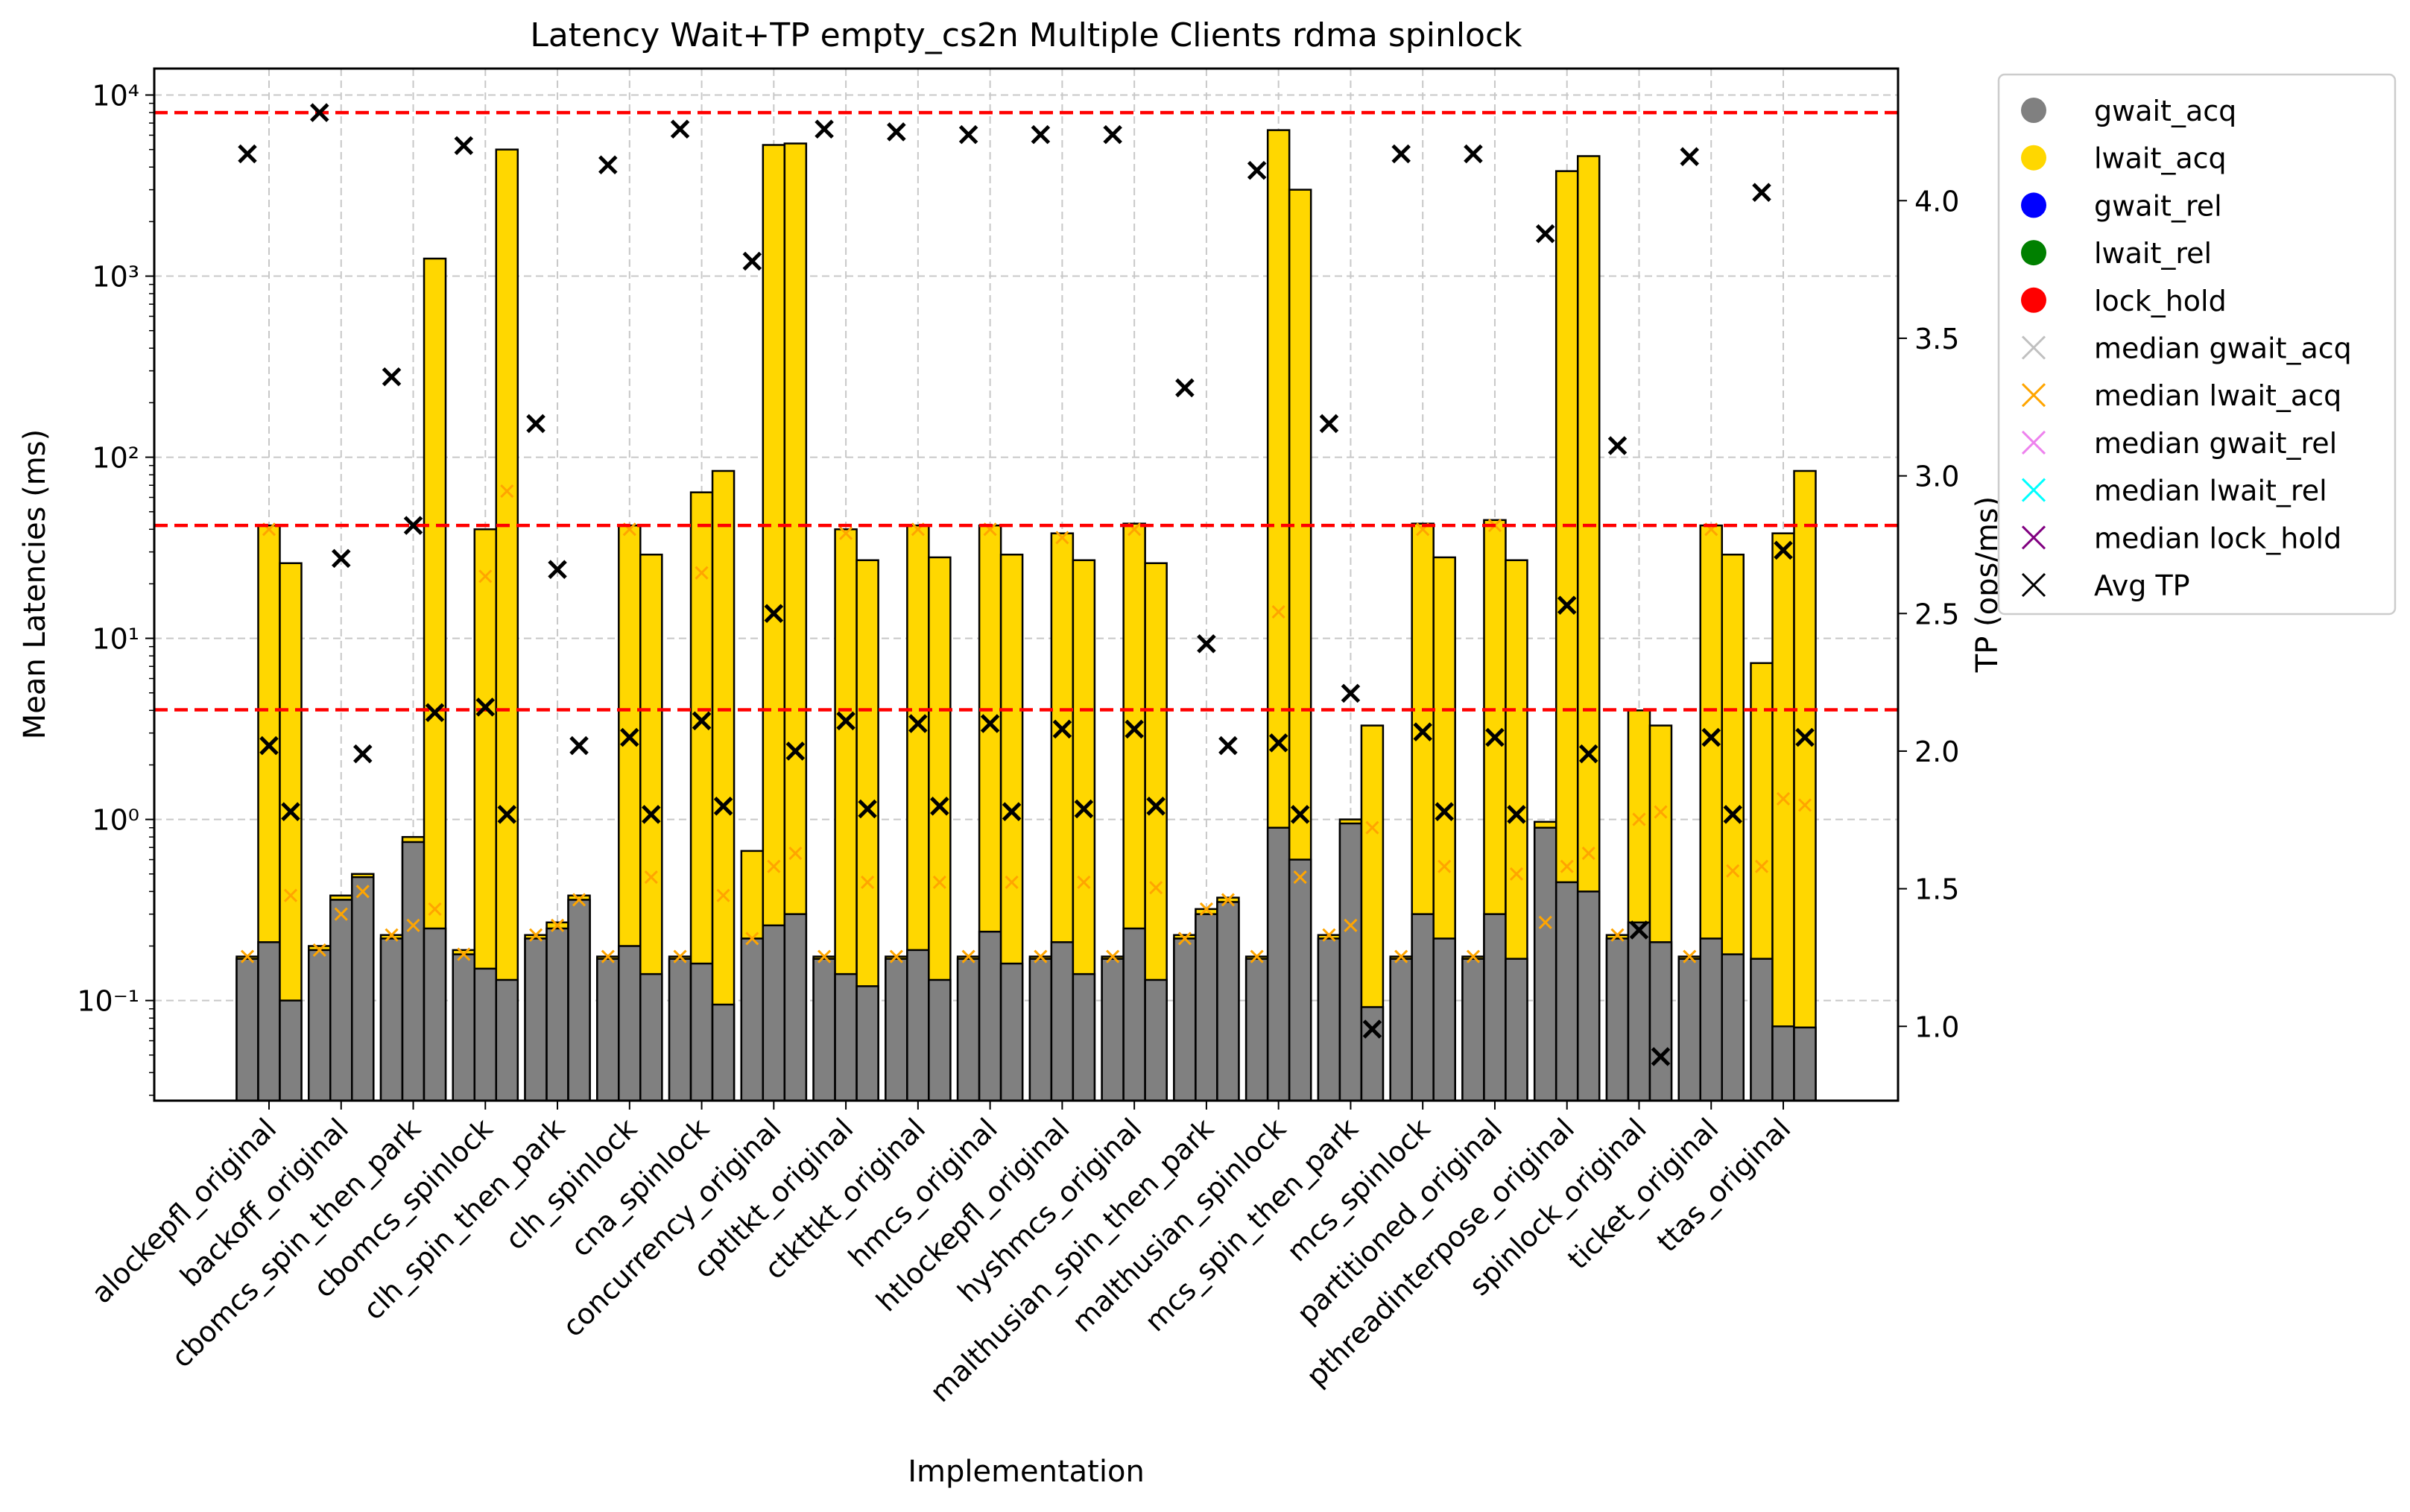  What do you see at coordinates (1936, 752) in the screenshot?
I see `y2-tick-label: 2.0` at bounding box center [1936, 752].